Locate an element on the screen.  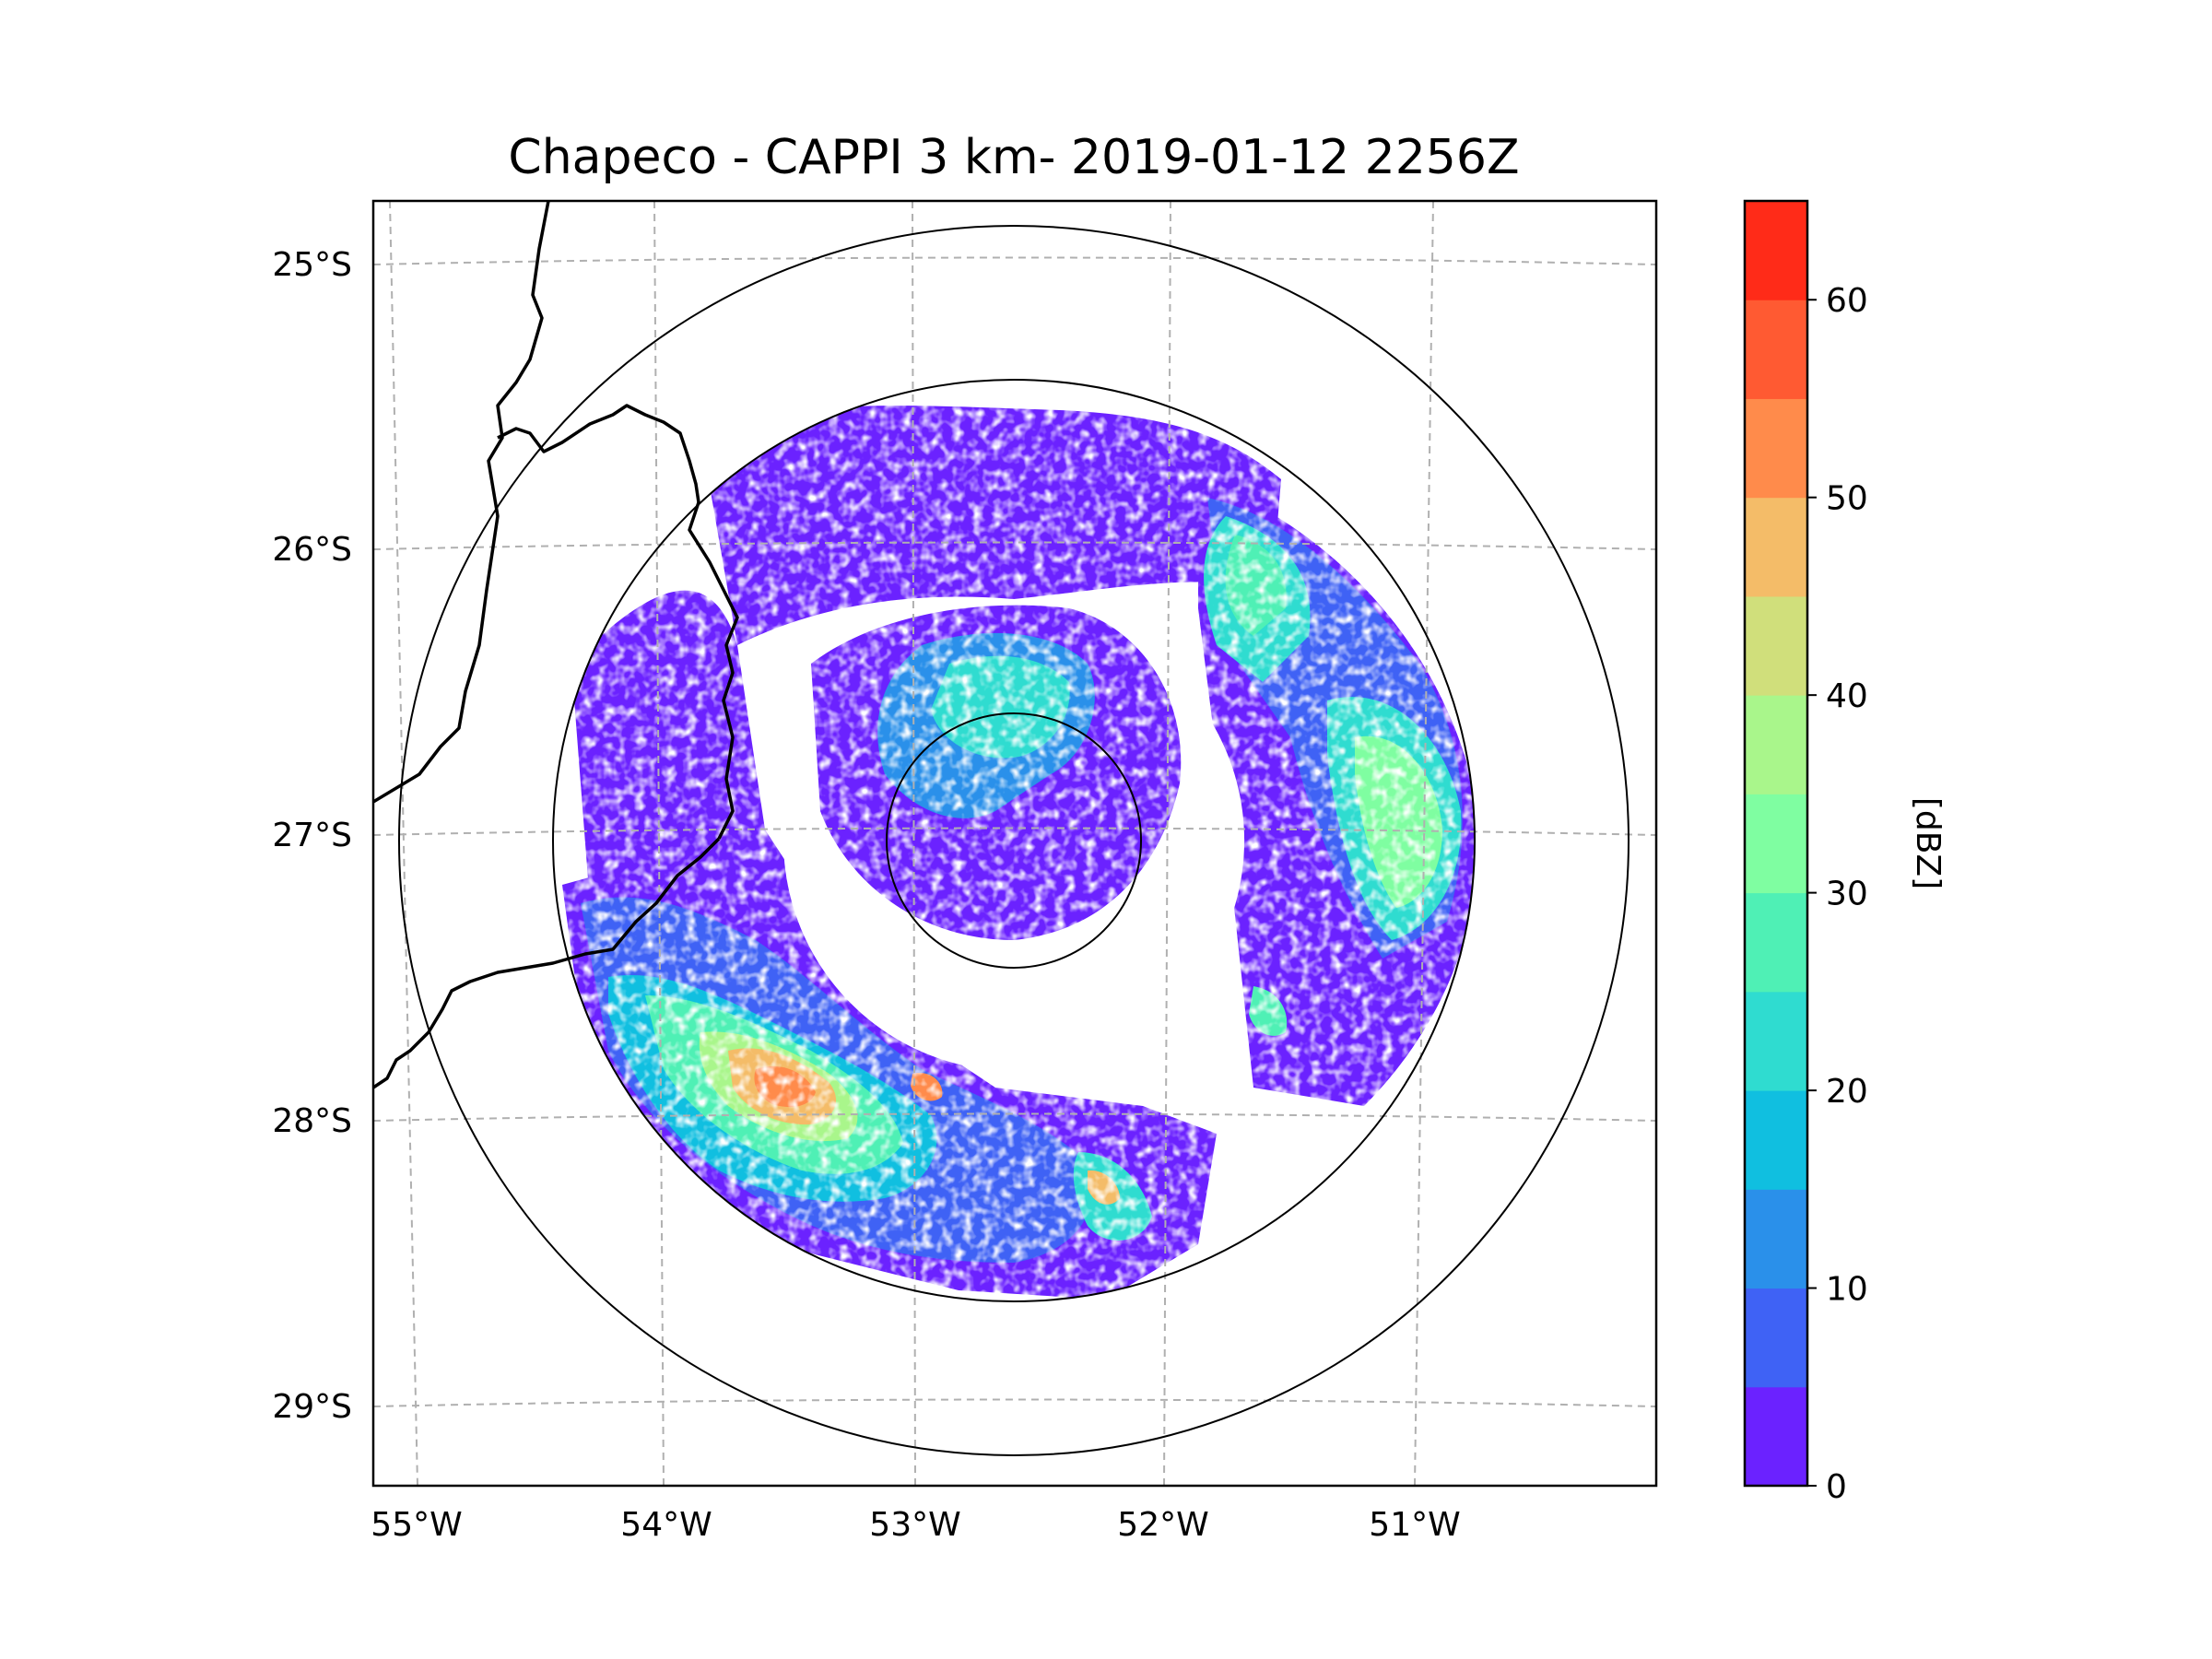
colorbar-frame is located at coordinates (1776, 843).